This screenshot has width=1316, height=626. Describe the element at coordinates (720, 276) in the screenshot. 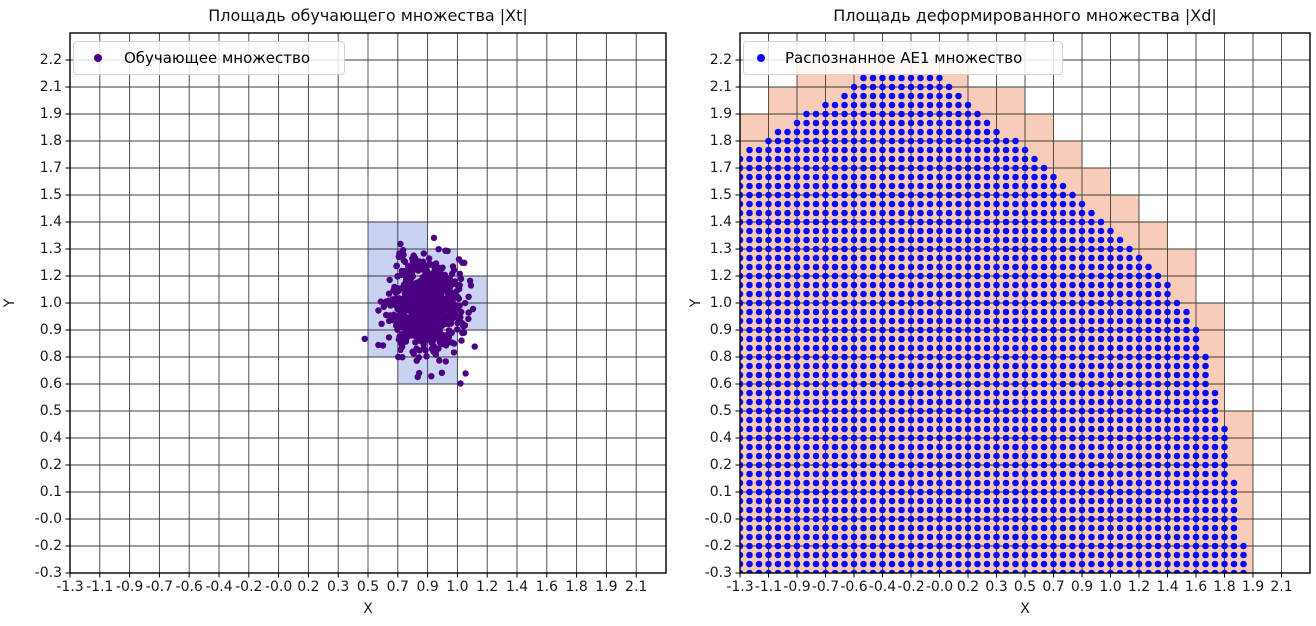

I see `y-tick-label: 1.2` at that location.